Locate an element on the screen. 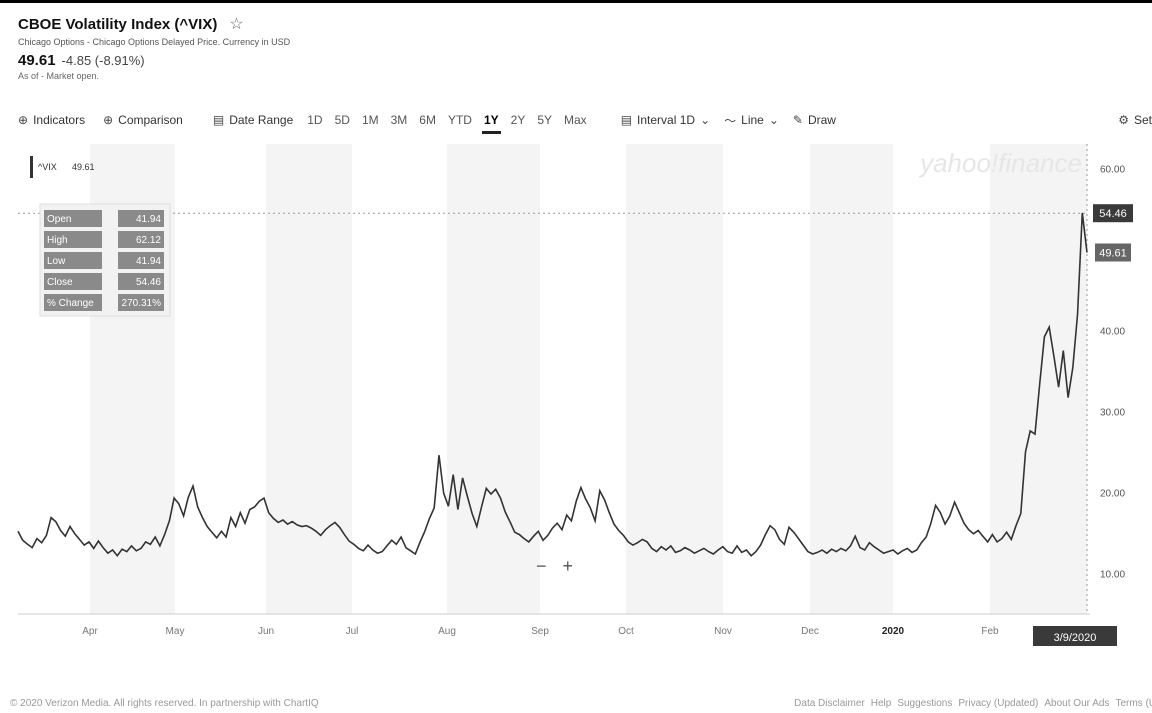 The height and width of the screenshot is (713, 1152). crosshair-date-badge is located at coordinates (1075, 636).